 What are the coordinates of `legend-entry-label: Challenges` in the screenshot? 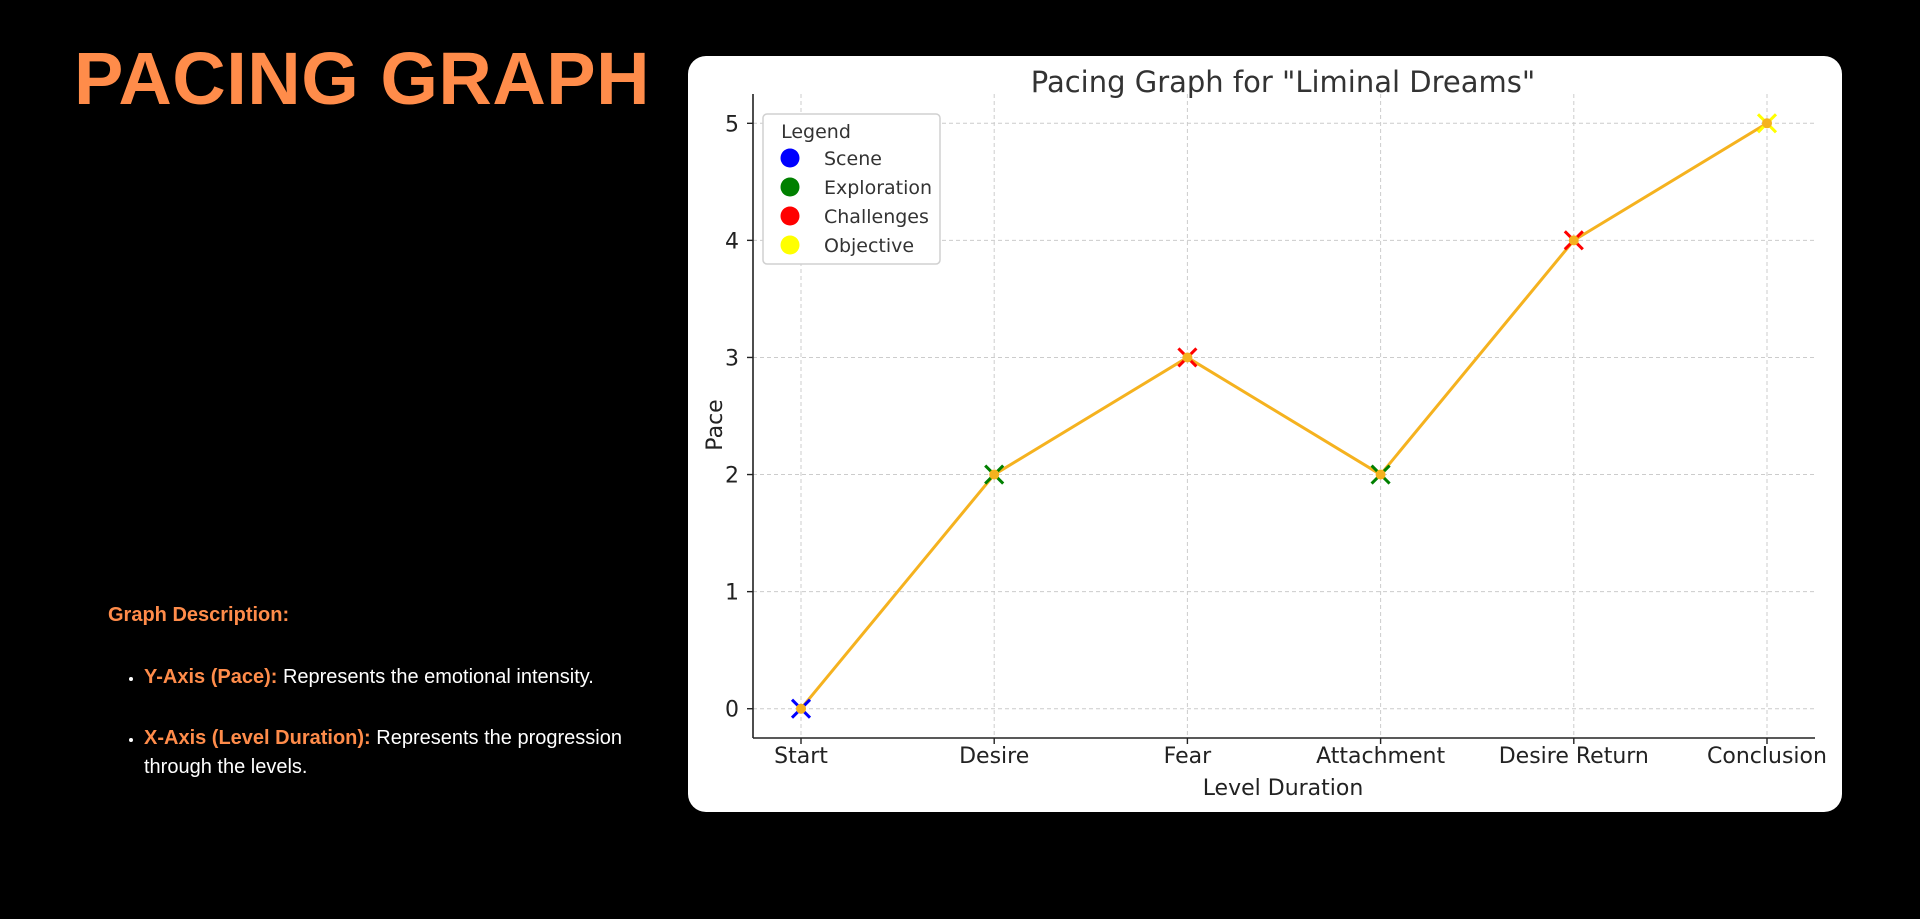 It's located at (876, 217).